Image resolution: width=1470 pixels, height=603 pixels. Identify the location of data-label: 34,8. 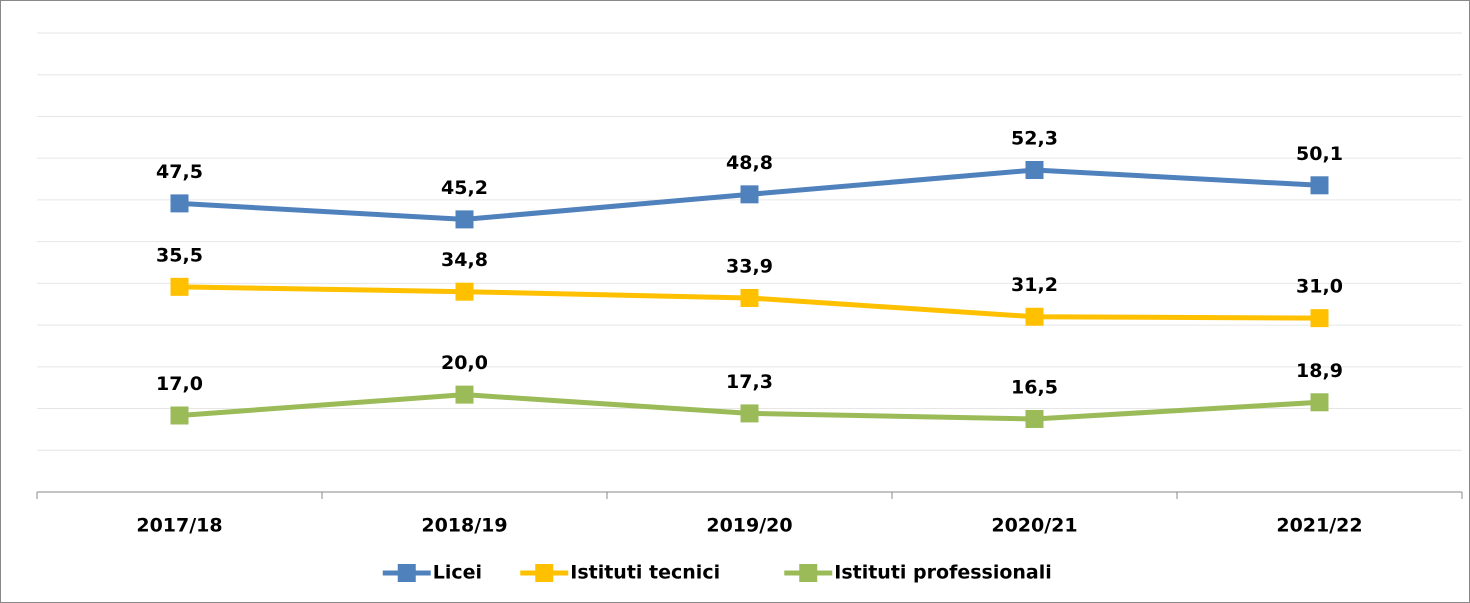
(464, 260).